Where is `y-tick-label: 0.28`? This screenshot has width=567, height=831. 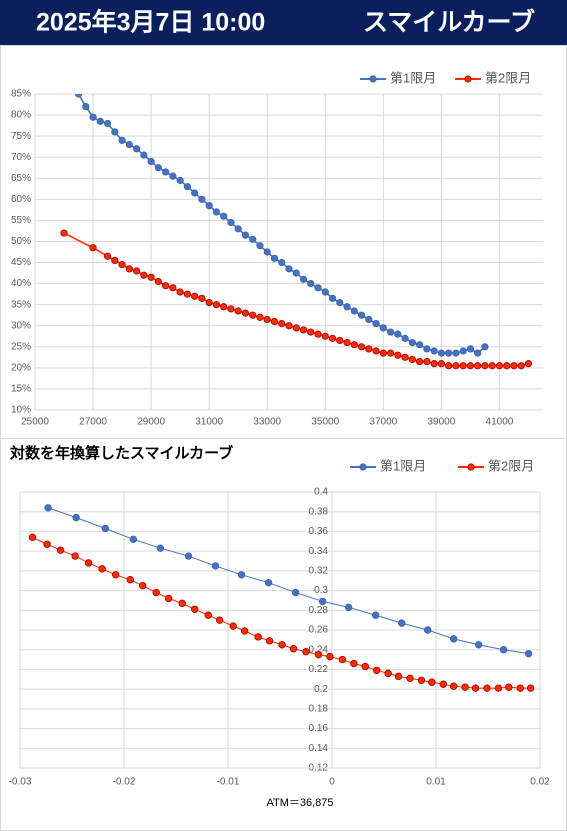 y-tick-label: 0.28 is located at coordinates (319, 610).